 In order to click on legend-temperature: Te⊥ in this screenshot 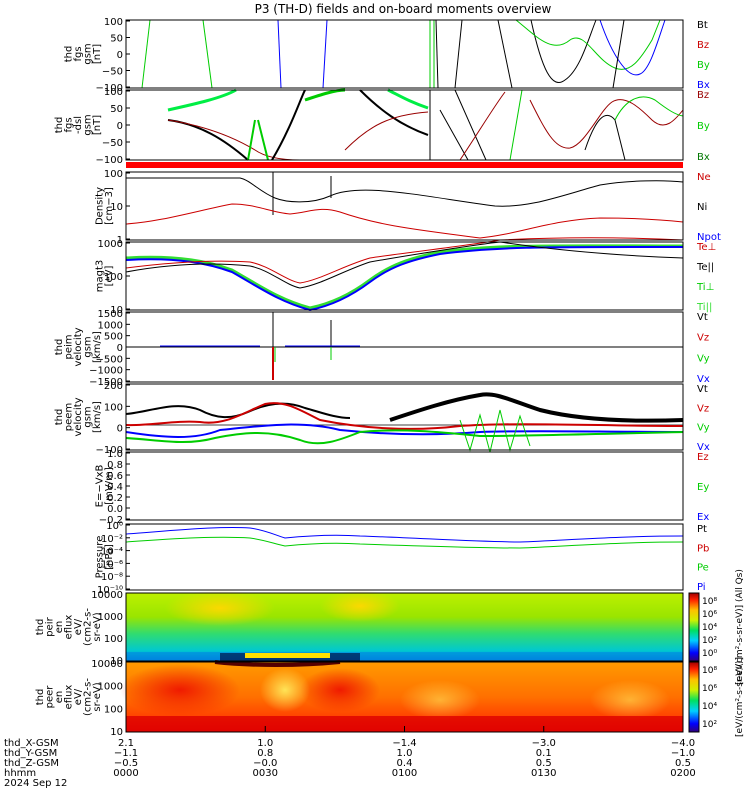, I will do `click(706, 247)`.